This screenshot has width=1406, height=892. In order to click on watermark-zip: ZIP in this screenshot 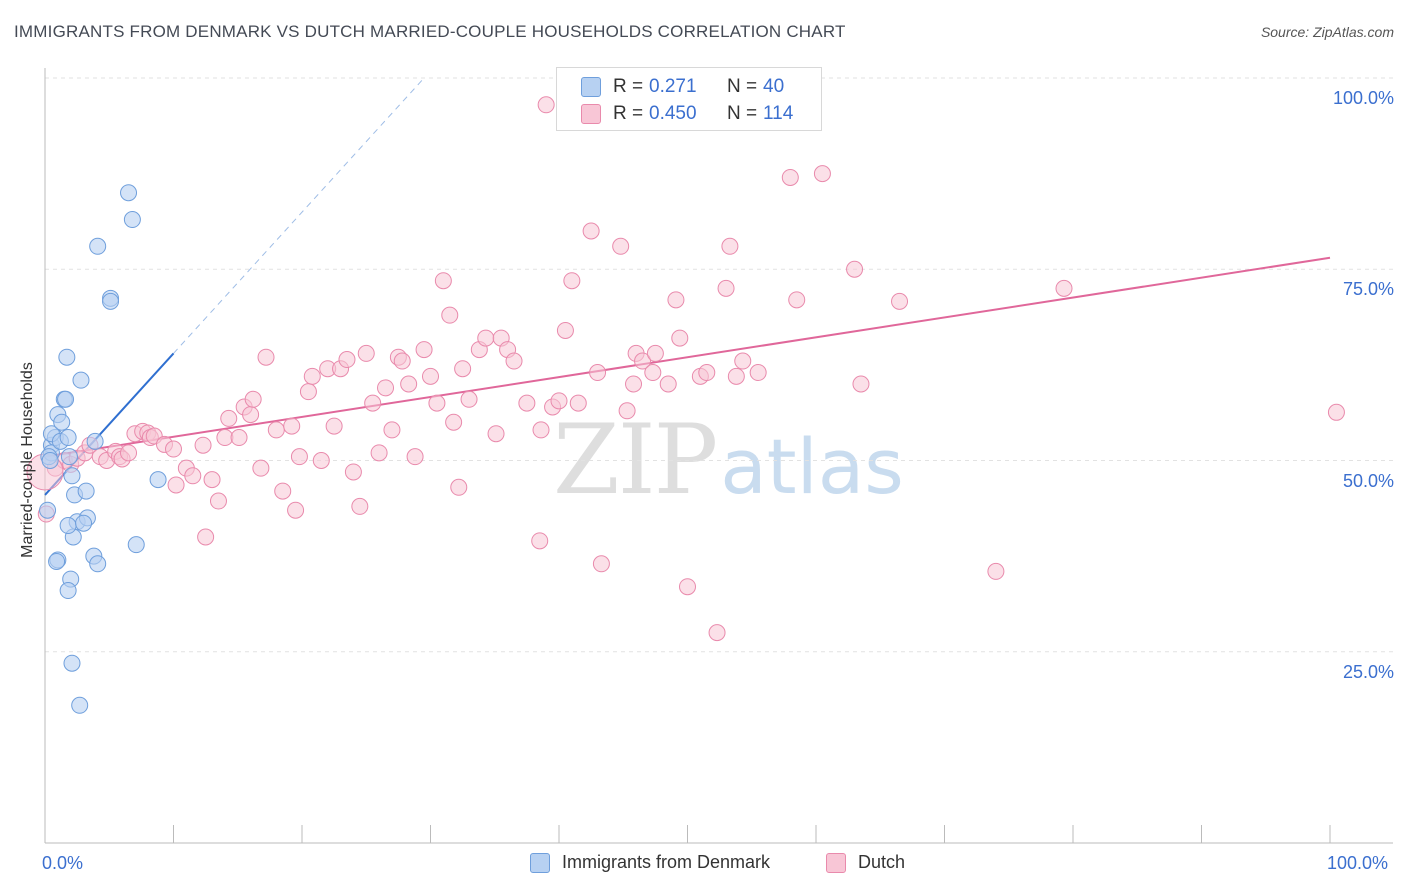, I will do `click(635, 460)`.